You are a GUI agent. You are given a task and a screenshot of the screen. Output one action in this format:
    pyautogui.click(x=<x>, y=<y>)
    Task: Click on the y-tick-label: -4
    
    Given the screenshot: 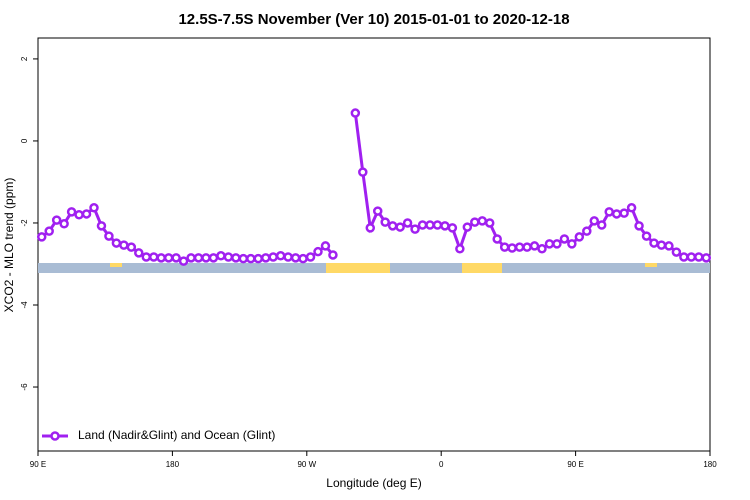 What is the action you would take?
    pyautogui.click(x=24, y=305)
    